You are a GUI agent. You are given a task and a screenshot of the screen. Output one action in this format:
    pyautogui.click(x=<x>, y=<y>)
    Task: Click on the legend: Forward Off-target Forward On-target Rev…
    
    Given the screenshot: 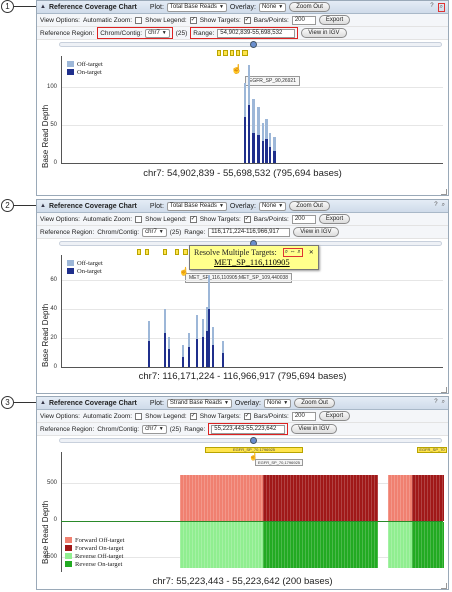 What is the action you would take?
    pyautogui.click(x=94, y=552)
    